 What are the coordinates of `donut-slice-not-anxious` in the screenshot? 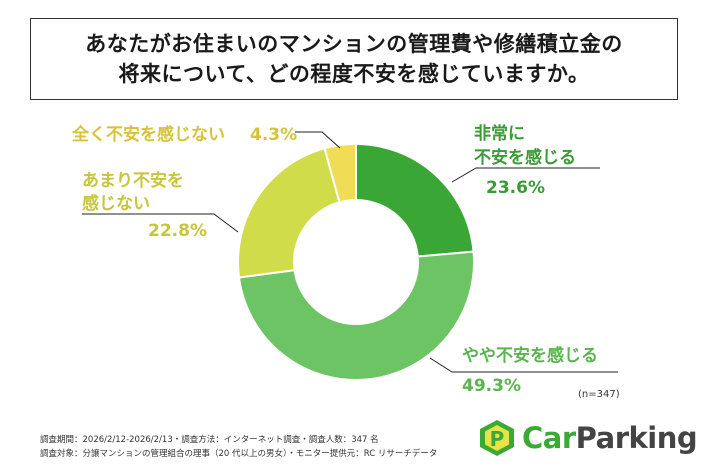 It's located at (340, 173).